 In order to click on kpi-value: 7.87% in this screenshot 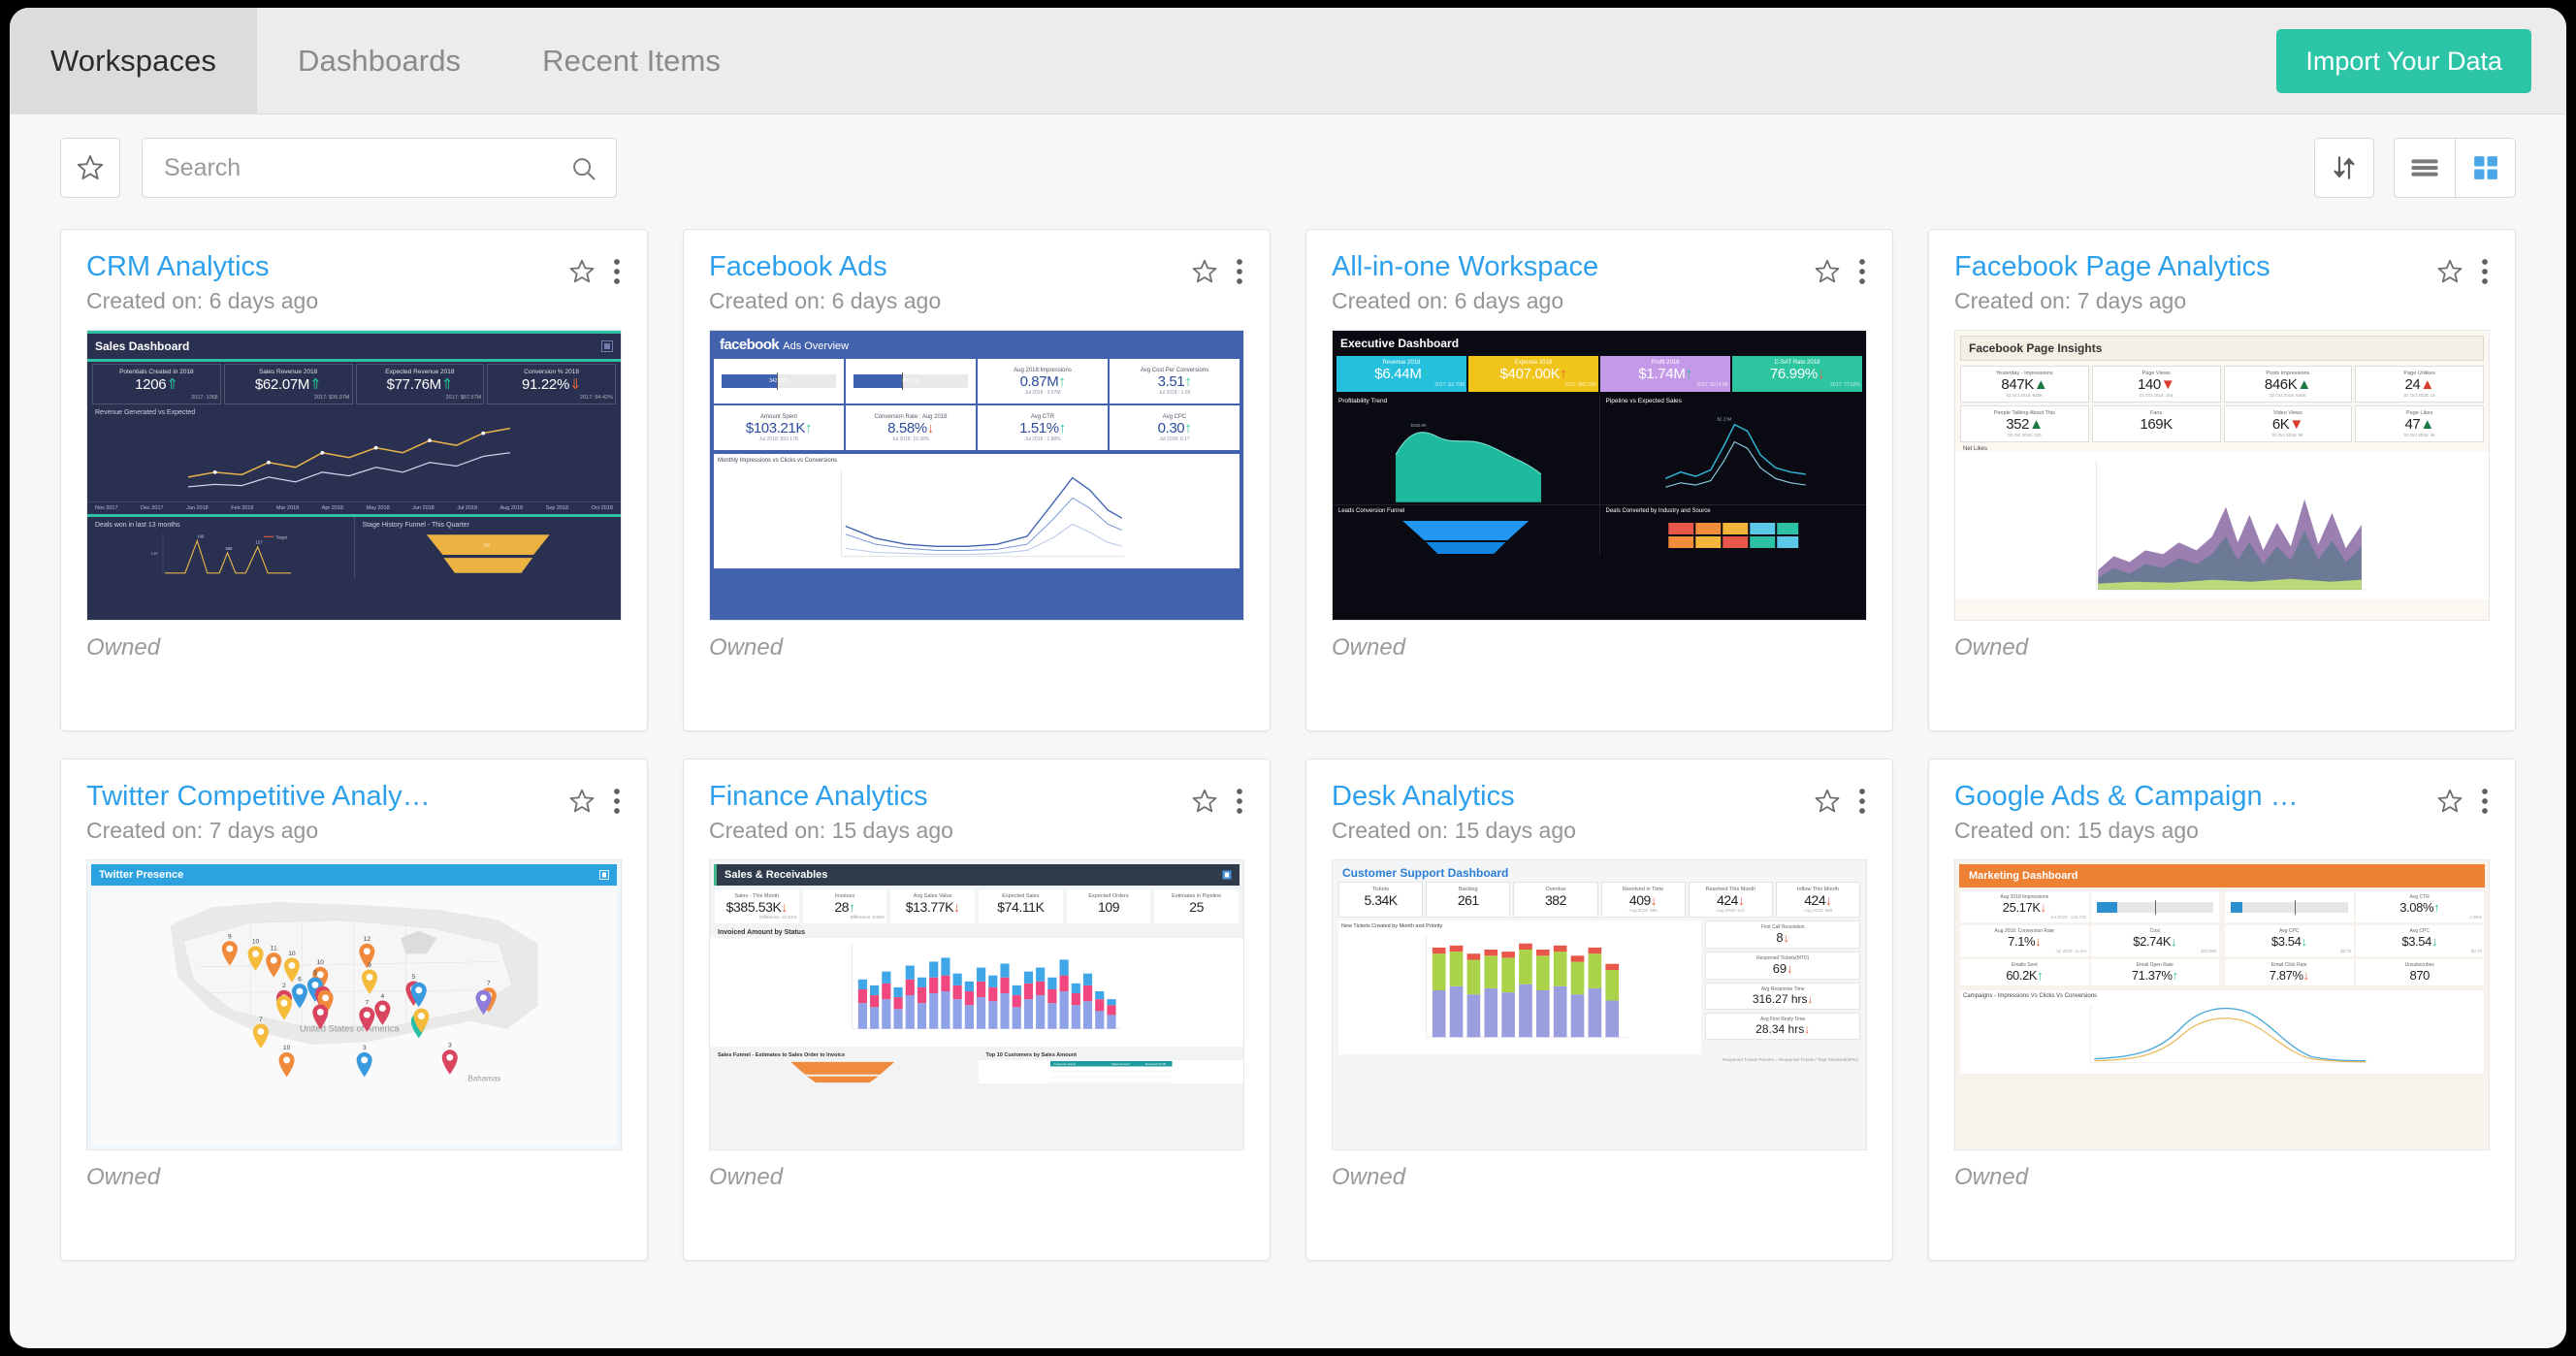, I will do `click(2286, 976)`.